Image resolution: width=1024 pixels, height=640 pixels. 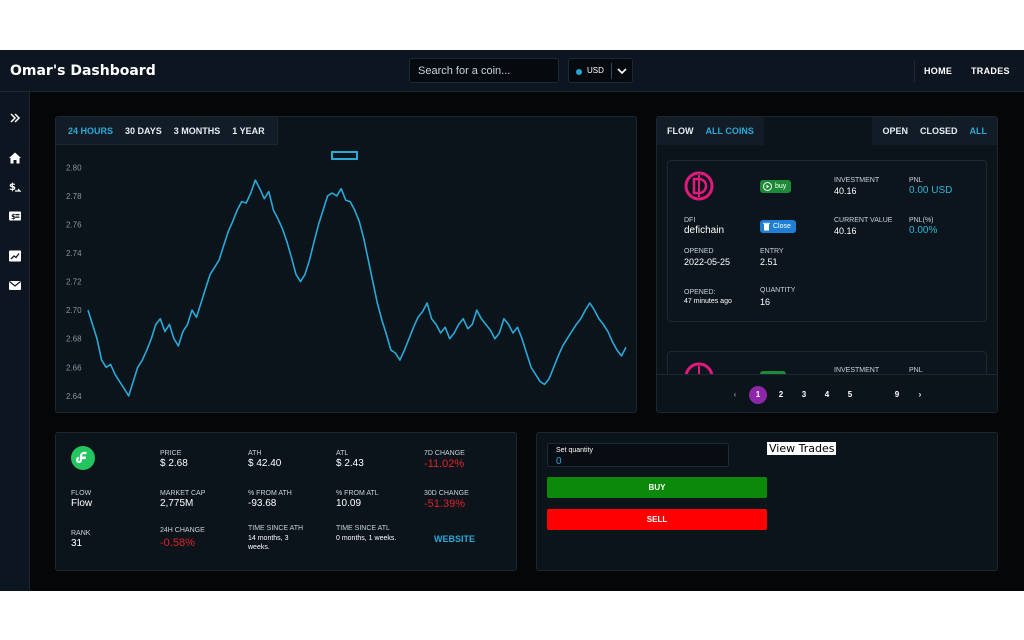 I want to click on chart-icon, so click(x=15, y=256).